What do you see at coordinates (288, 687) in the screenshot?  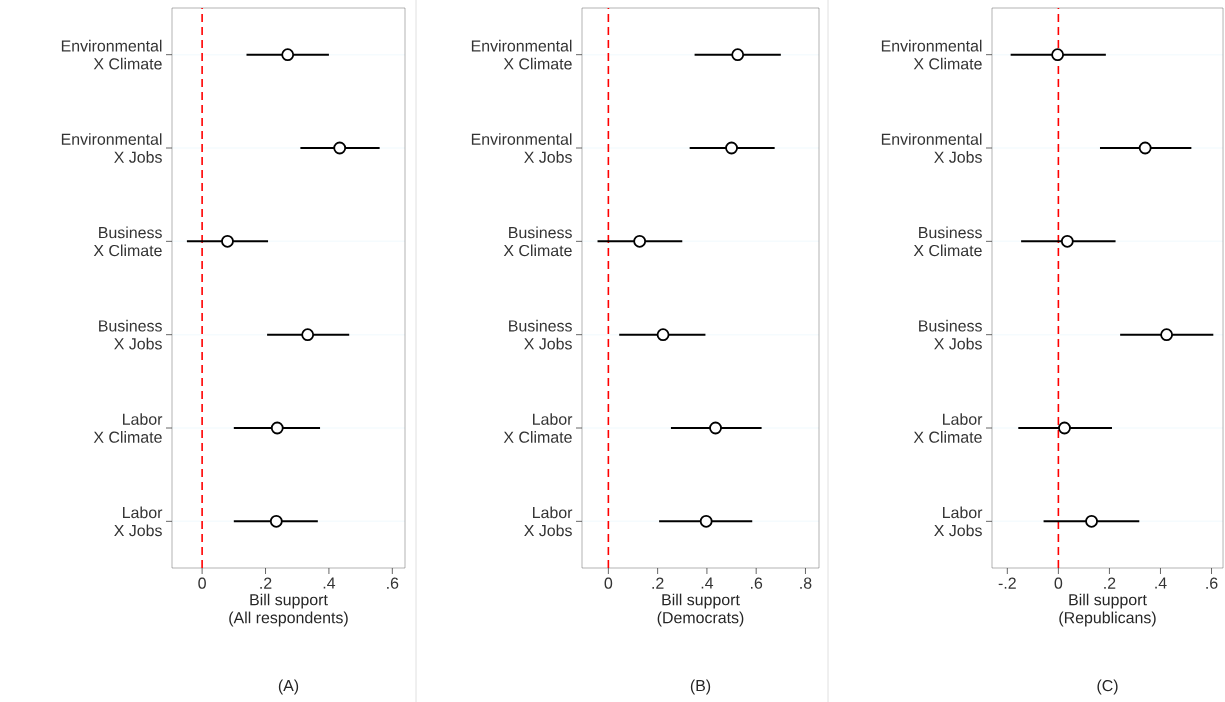 I see `text: (A)` at bounding box center [288, 687].